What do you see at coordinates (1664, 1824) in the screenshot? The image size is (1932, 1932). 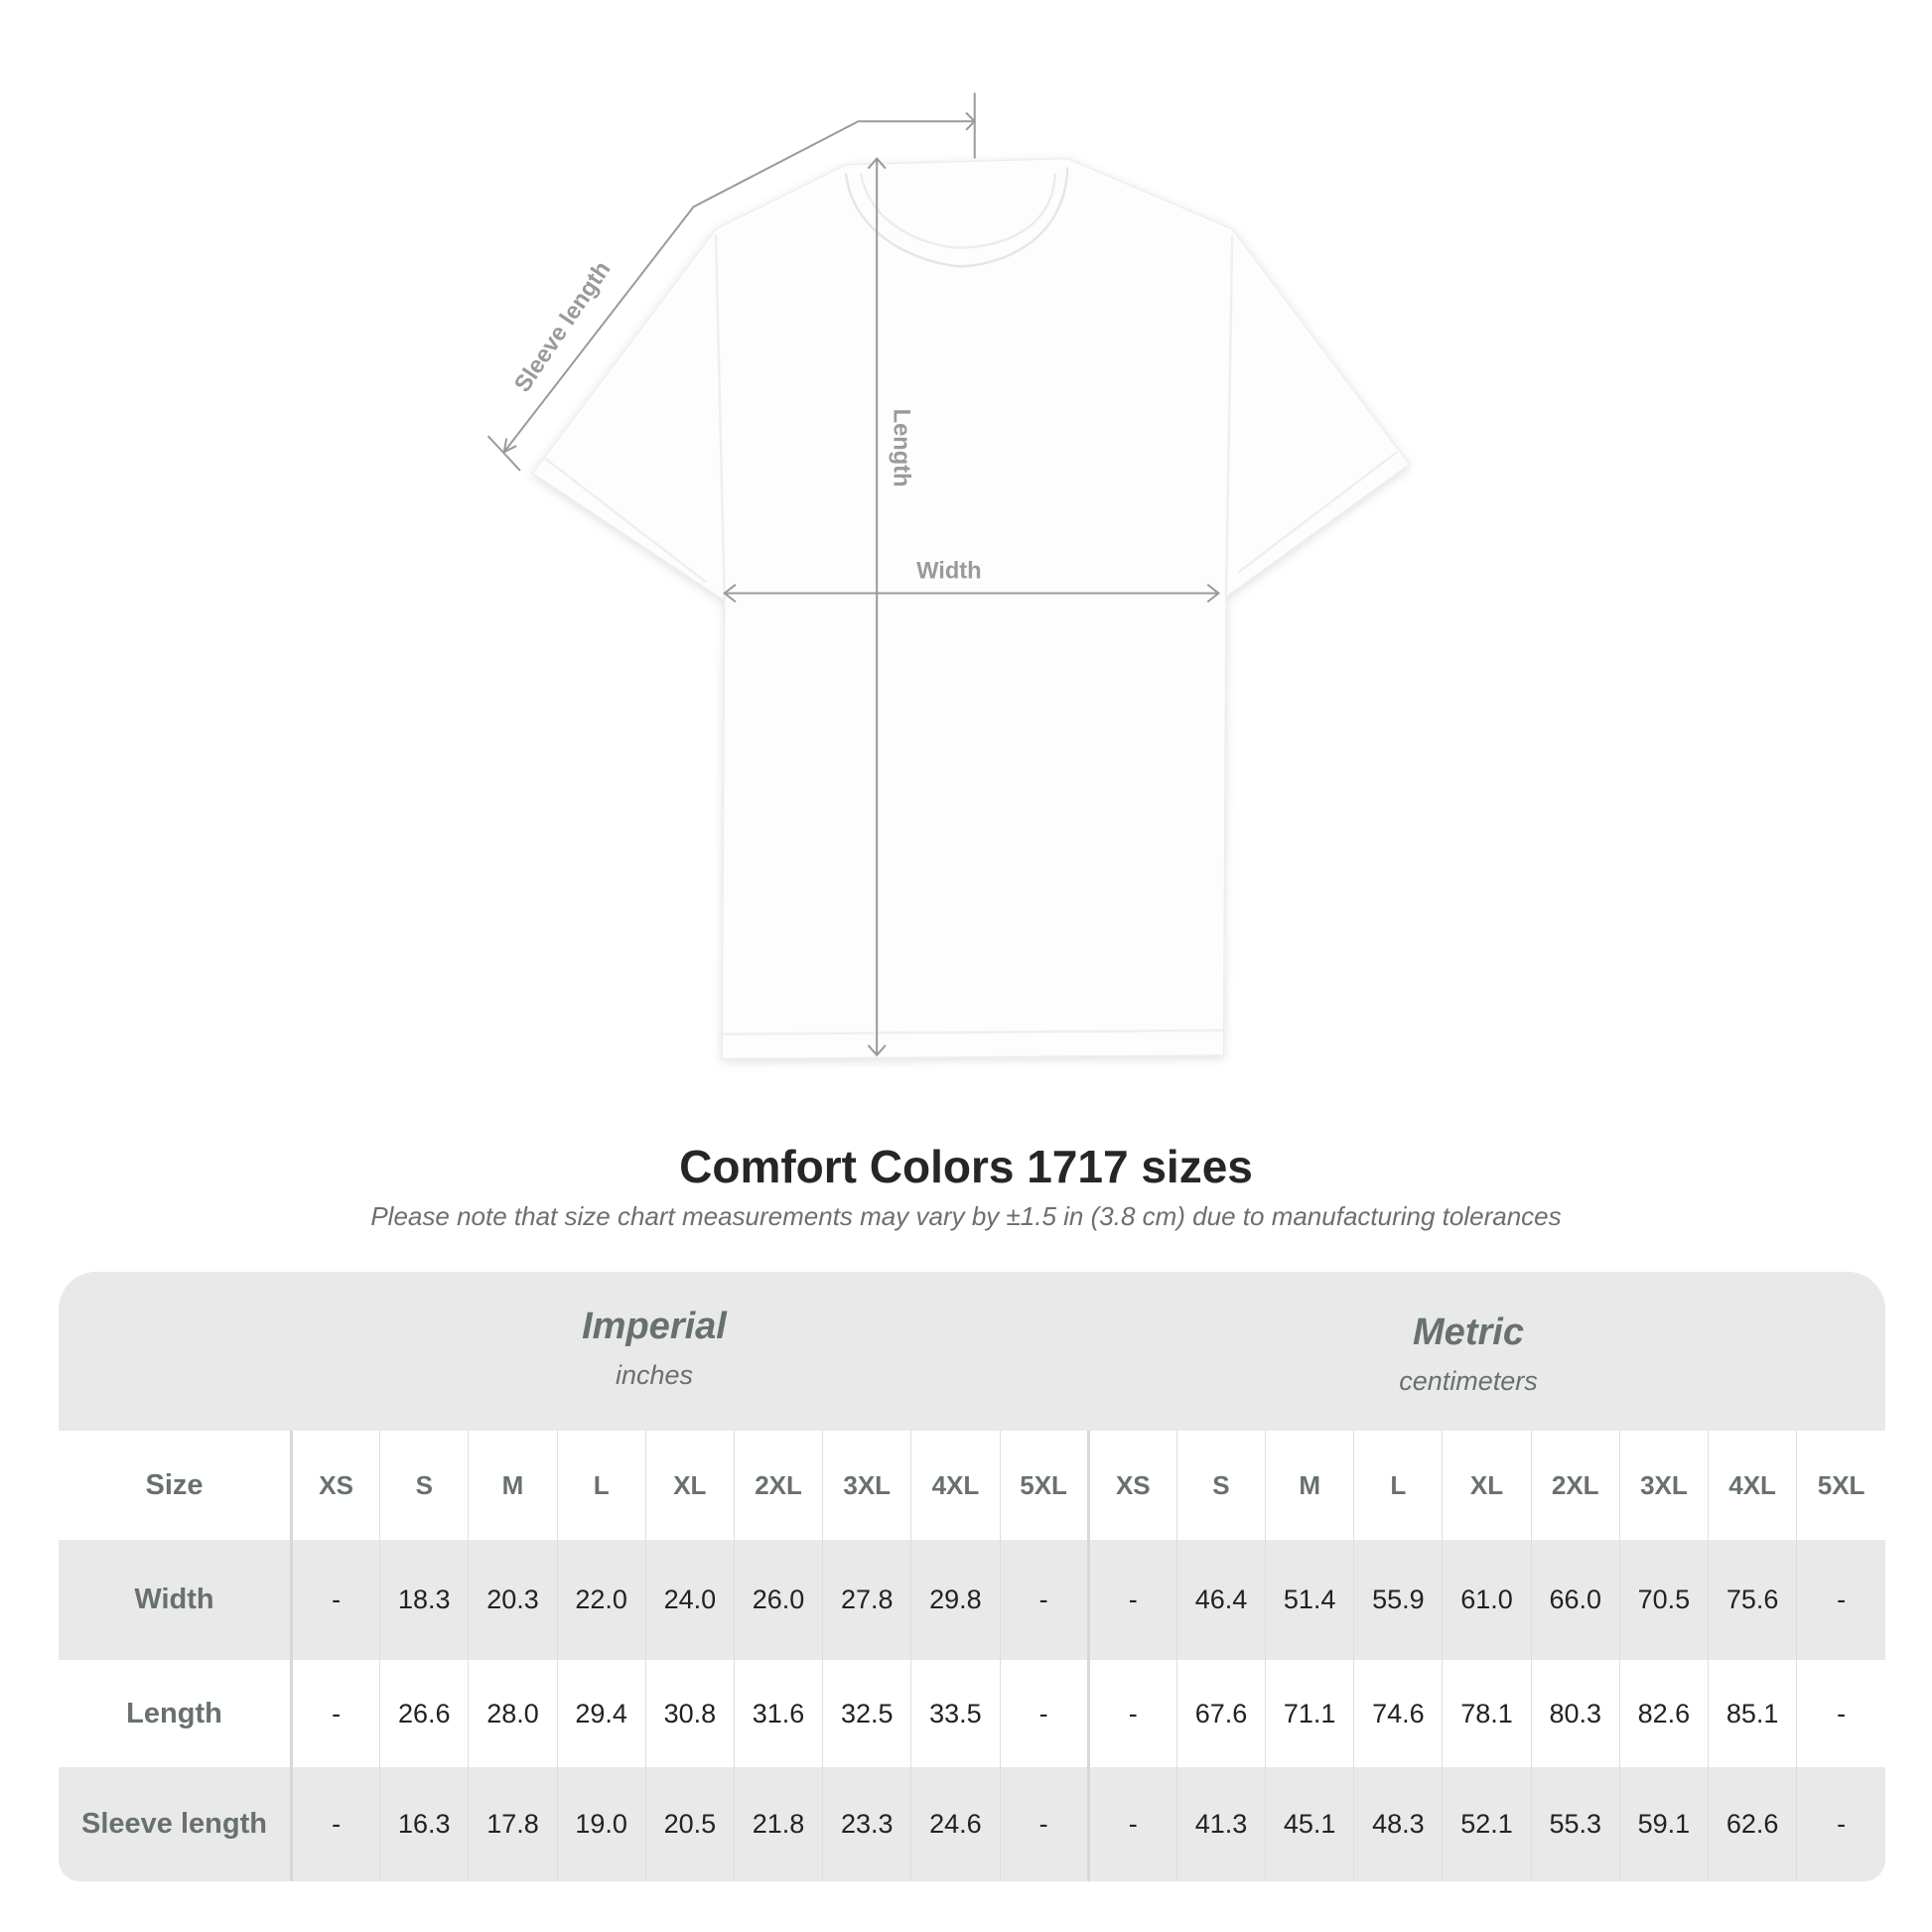 I see `metric-value-cell: 59.1` at bounding box center [1664, 1824].